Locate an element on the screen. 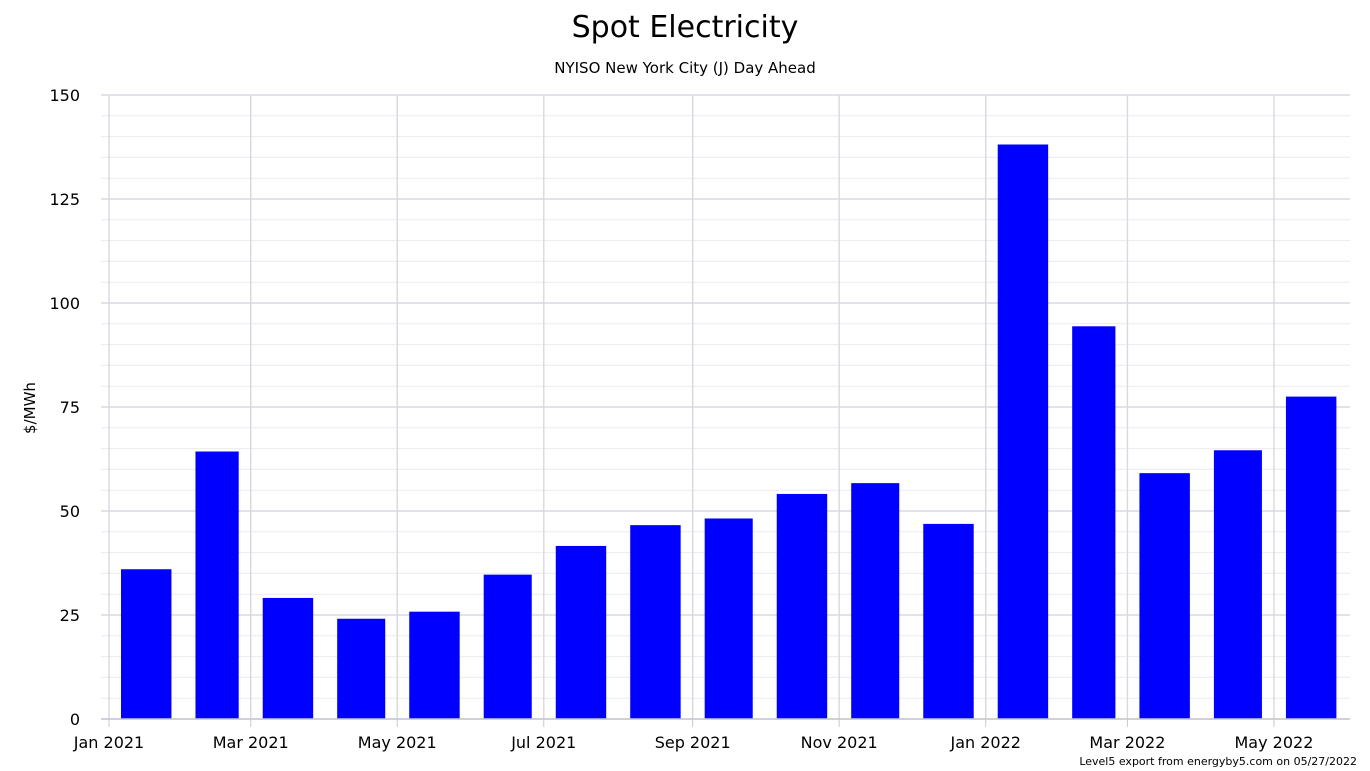 Image resolution: width=1370 pixels, height=771 pixels. y-tick-label: 75 is located at coordinates (70, 407).